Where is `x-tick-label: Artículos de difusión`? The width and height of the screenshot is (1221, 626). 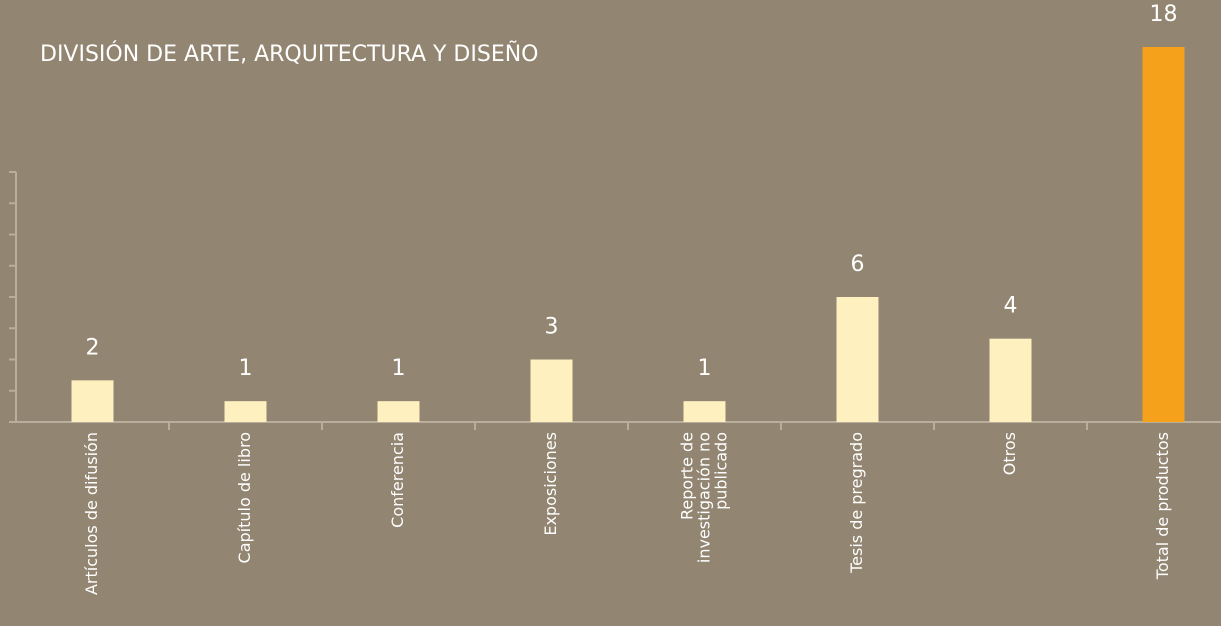 x-tick-label: Artículos de difusión is located at coordinates (91, 513).